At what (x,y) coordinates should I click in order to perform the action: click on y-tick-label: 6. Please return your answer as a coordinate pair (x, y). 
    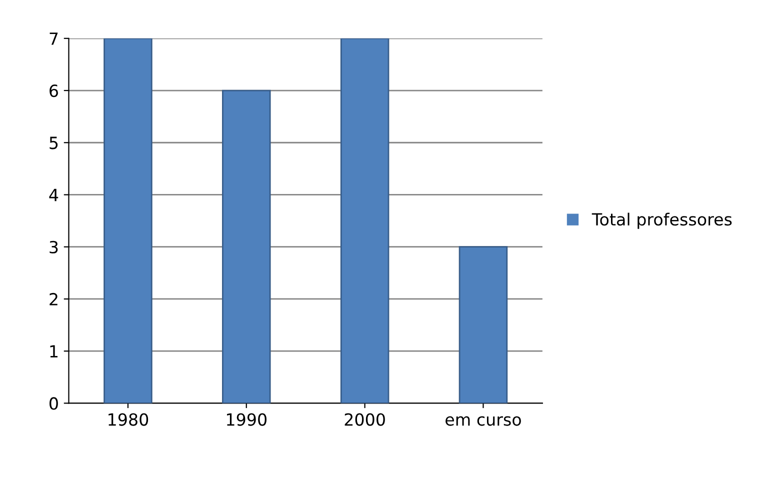
    Looking at the image, I should click on (54, 91).